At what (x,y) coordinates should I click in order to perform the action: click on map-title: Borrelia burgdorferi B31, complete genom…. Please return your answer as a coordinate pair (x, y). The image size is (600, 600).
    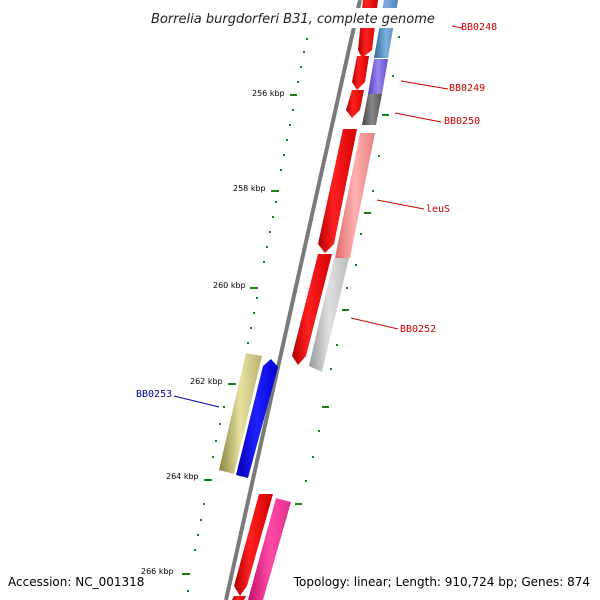
    Looking at the image, I should click on (293, 19).